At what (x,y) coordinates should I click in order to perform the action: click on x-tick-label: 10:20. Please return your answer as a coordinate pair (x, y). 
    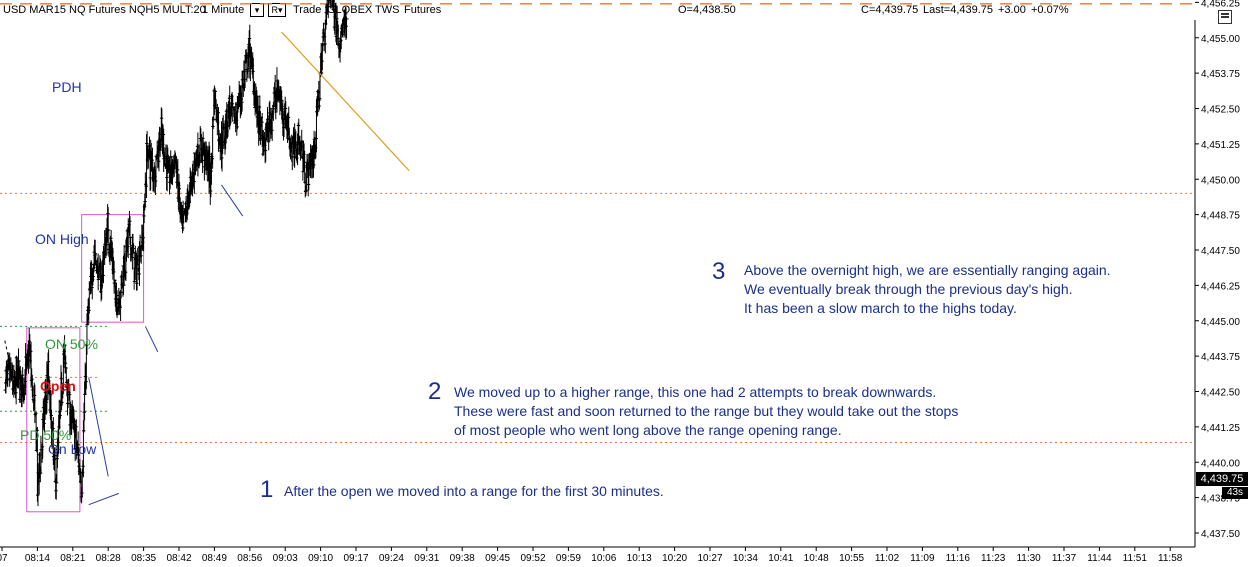
    Looking at the image, I should click on (674, 558).